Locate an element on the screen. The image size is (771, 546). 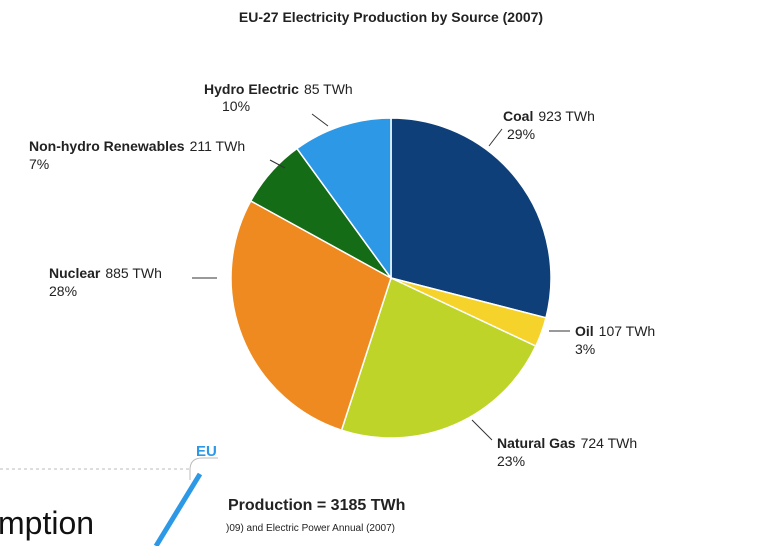
amount-label: 85 TWh is located at coordinates (328, 89).